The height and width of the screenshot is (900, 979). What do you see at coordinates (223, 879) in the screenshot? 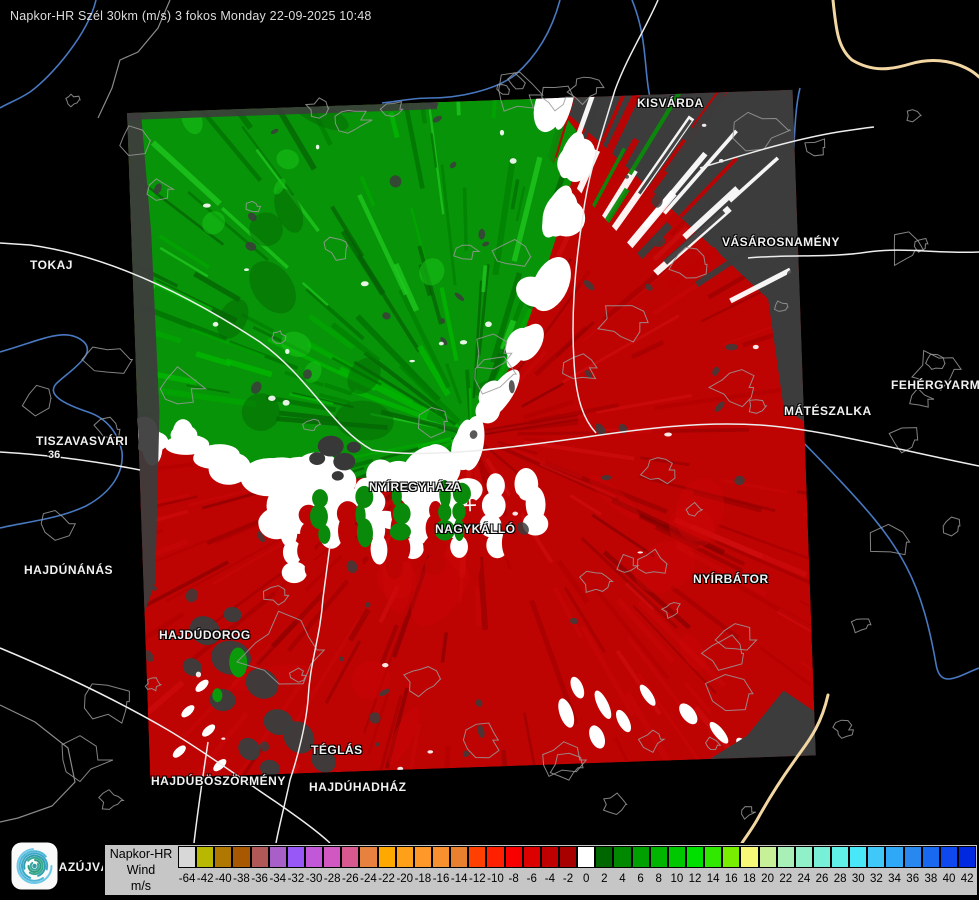
I see `legend-value: -40` at bounding box center [223, 879].